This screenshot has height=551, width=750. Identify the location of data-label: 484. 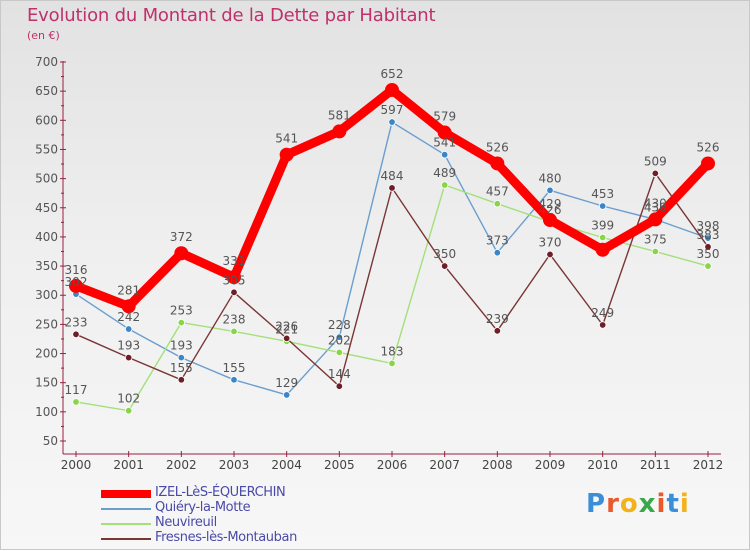
(392, 176).